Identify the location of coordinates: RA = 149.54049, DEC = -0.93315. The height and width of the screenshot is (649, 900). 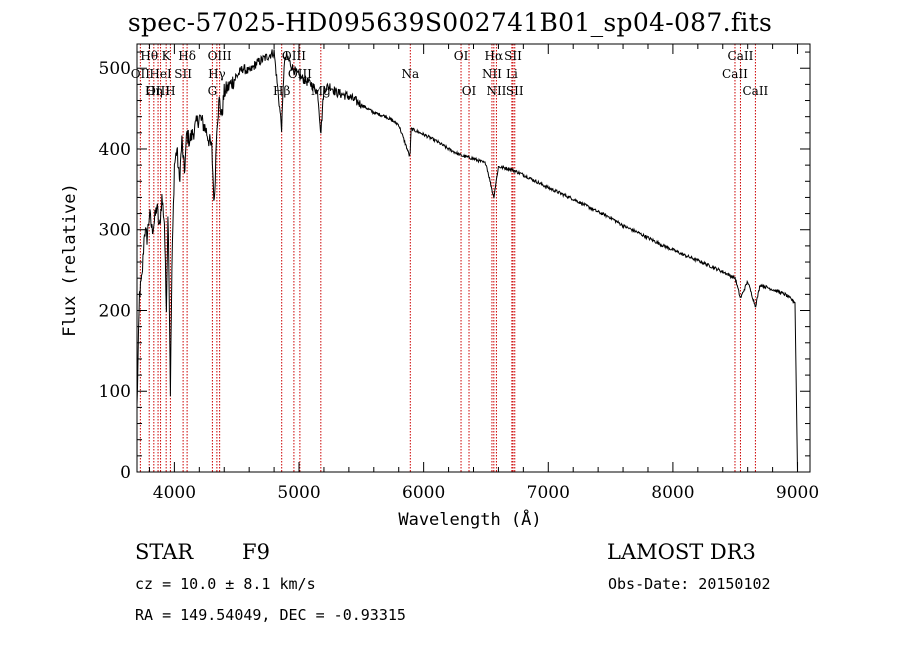
(270, 615).